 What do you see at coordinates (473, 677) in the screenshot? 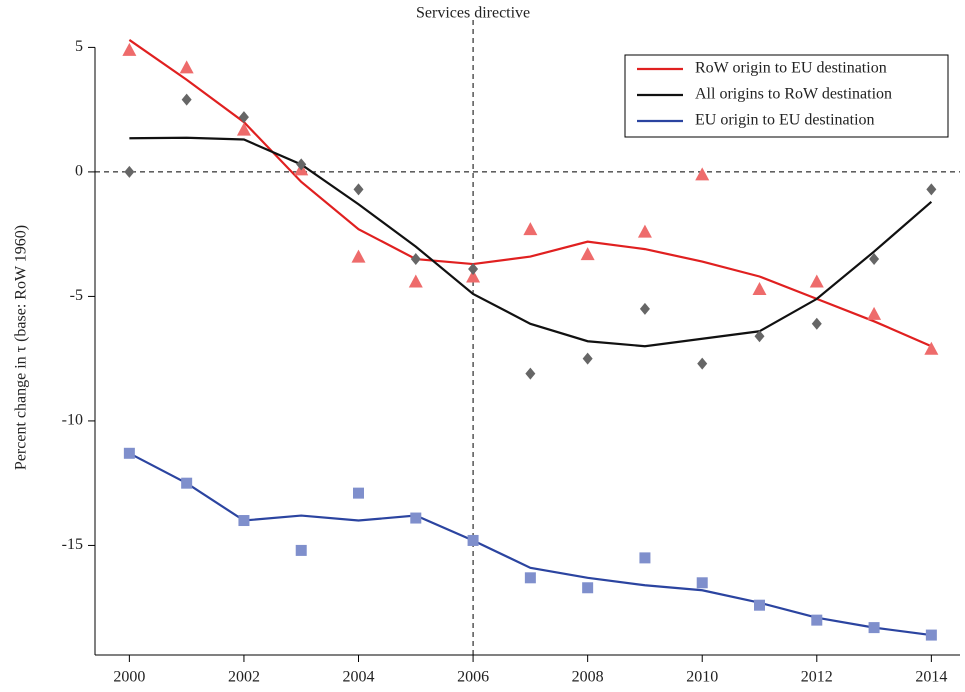
I see `x-tick-label: 2006` at bounding box center [473, 677].